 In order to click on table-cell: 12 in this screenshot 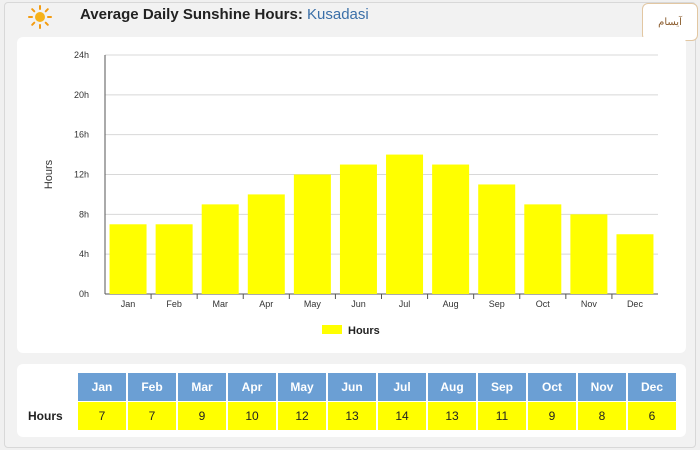, I will do `click(302, 416)`.